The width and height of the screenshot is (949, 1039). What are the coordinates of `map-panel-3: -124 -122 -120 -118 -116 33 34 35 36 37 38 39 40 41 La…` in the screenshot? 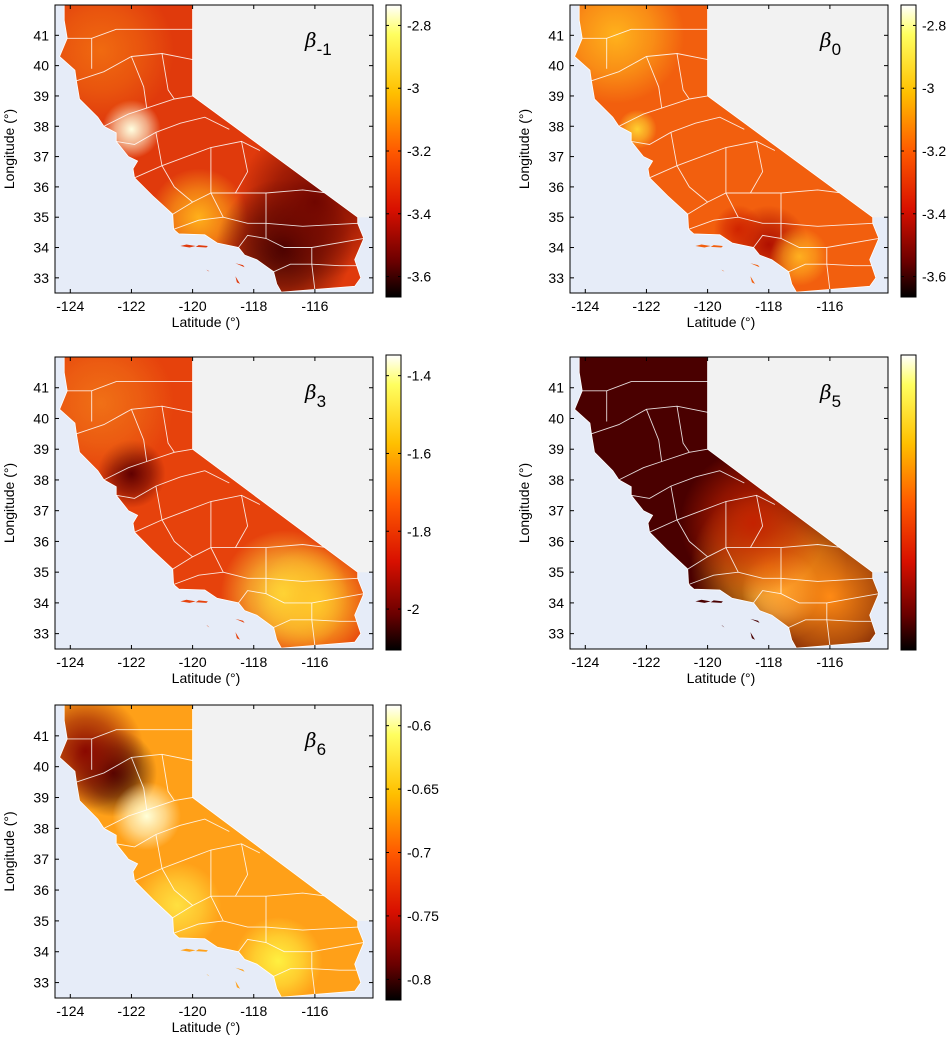 It's located at (216, 520).